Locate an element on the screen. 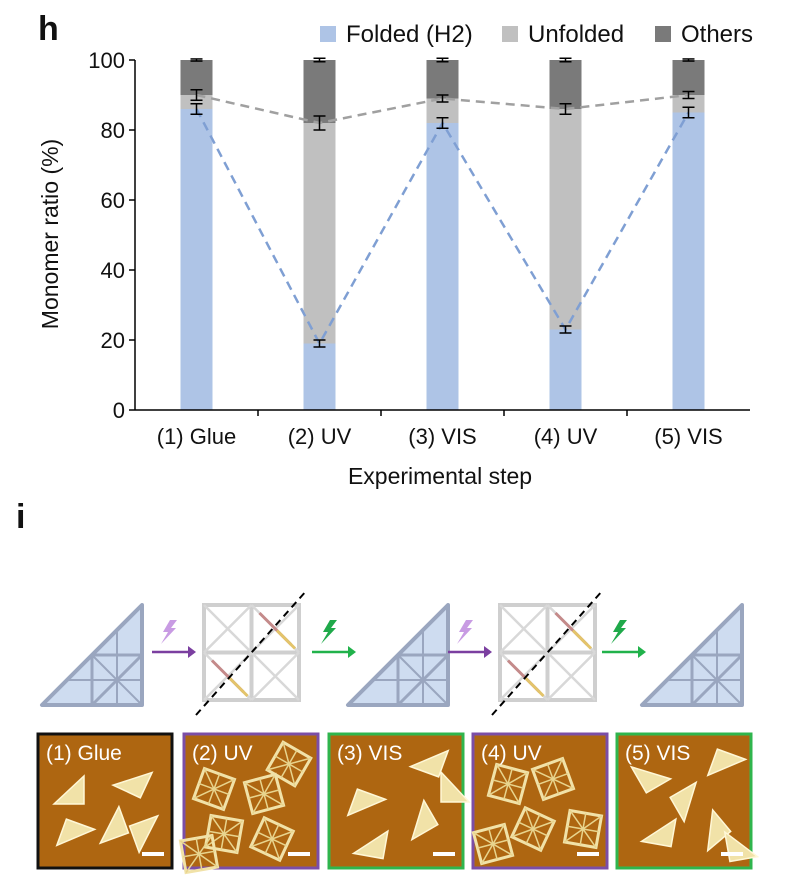 This screenshot has height=892, width=785. y-tick-label-0: 0 is located at coordinates (119, 410).